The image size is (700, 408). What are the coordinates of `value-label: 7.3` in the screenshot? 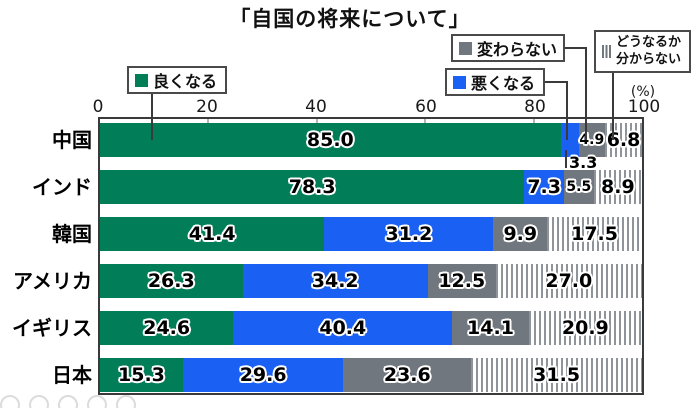 It's located at (544, 187).